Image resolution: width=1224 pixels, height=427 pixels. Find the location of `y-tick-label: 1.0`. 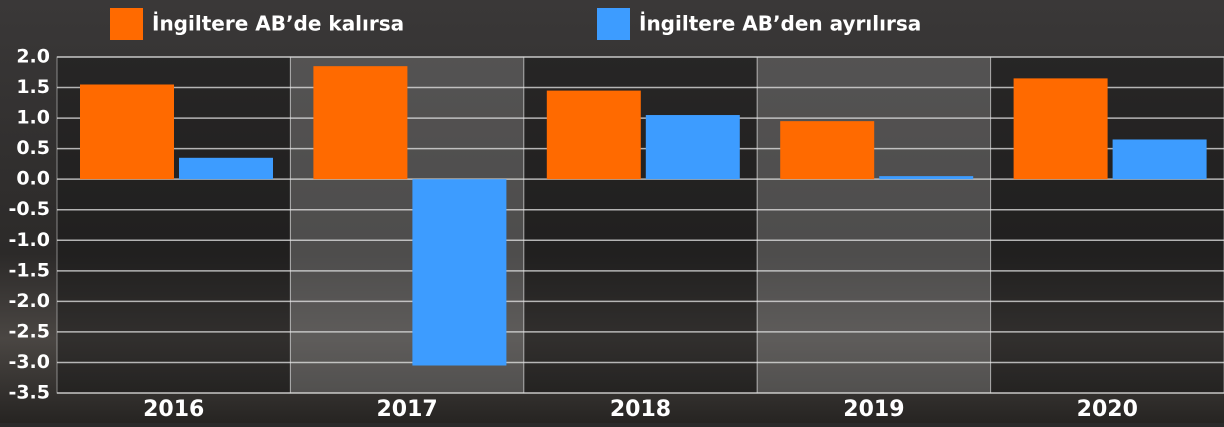

y-tick-label: 1.0 is located at coordinates (33, 118).